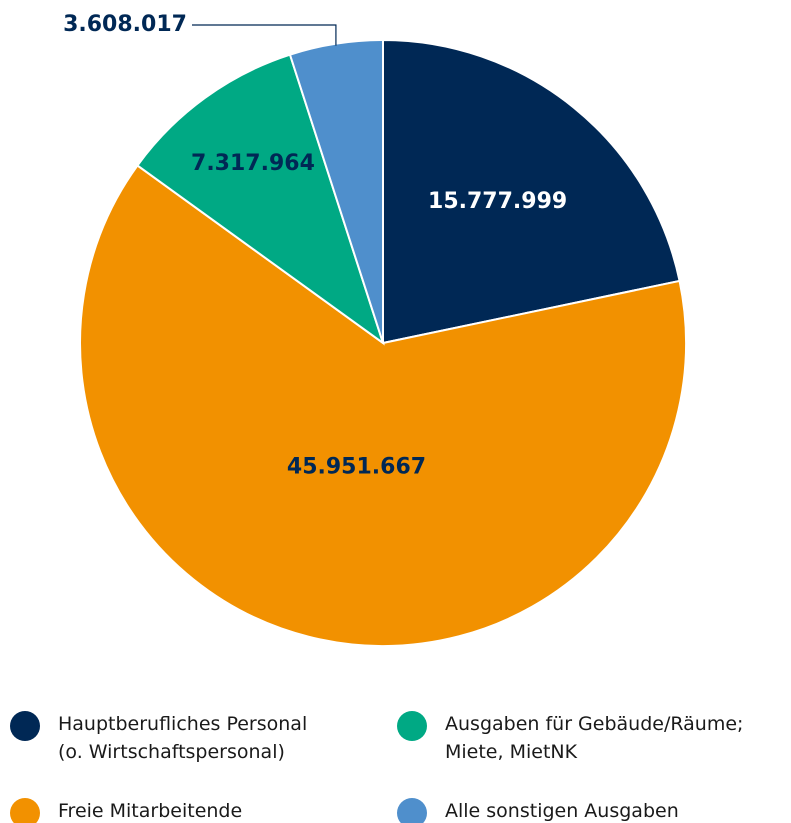 The height and width of the screenshot is (823, 791). Describe the element at coordinates (264, 35) in the screenshot. I see `leader-line` at that location.